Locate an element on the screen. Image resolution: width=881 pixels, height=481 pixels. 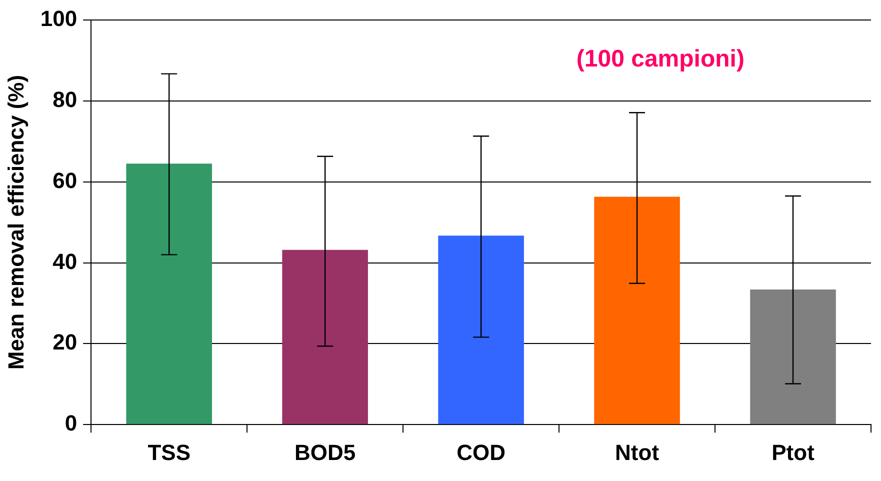
x-tick-label: BOD5 is located at coordinates (325, 452).